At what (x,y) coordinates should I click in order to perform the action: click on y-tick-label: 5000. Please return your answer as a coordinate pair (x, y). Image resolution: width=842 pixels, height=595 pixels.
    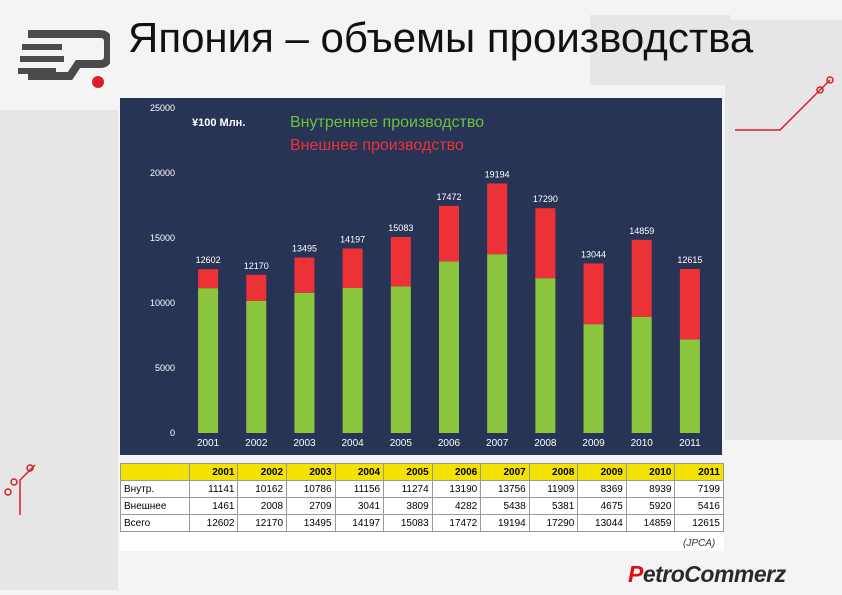
    Looking at the image, I should click on (165, 368).